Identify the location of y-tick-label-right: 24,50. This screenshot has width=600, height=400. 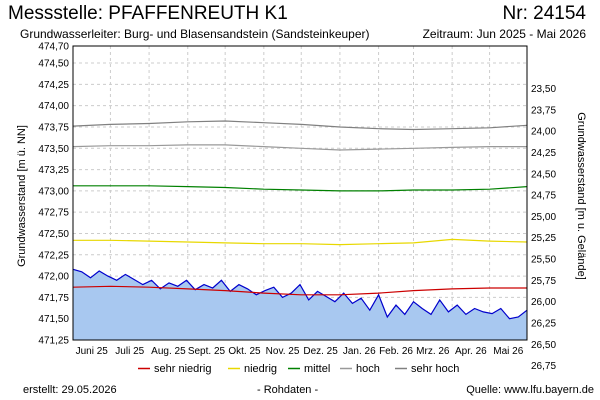
(543, 174).